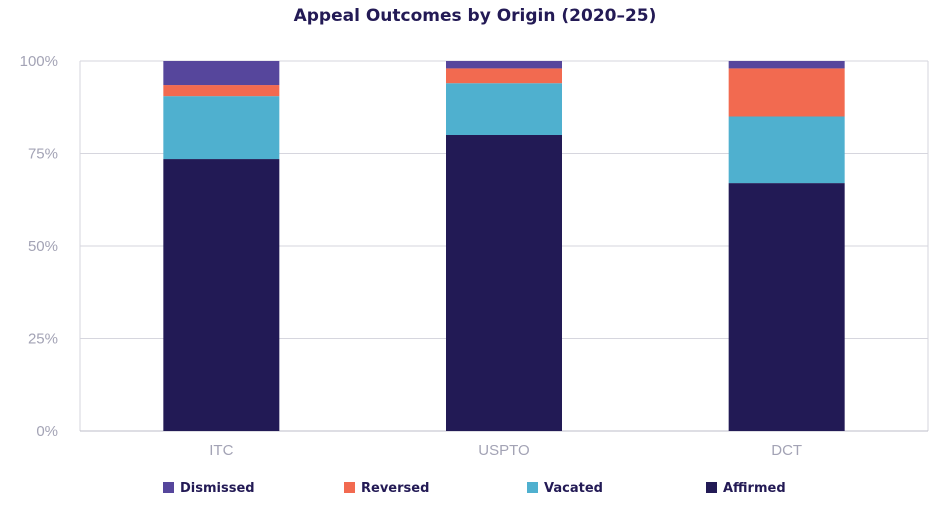 This screenshot has width=950, height=506. I want to click on y-tick-label: 100%, so click(39, 61).